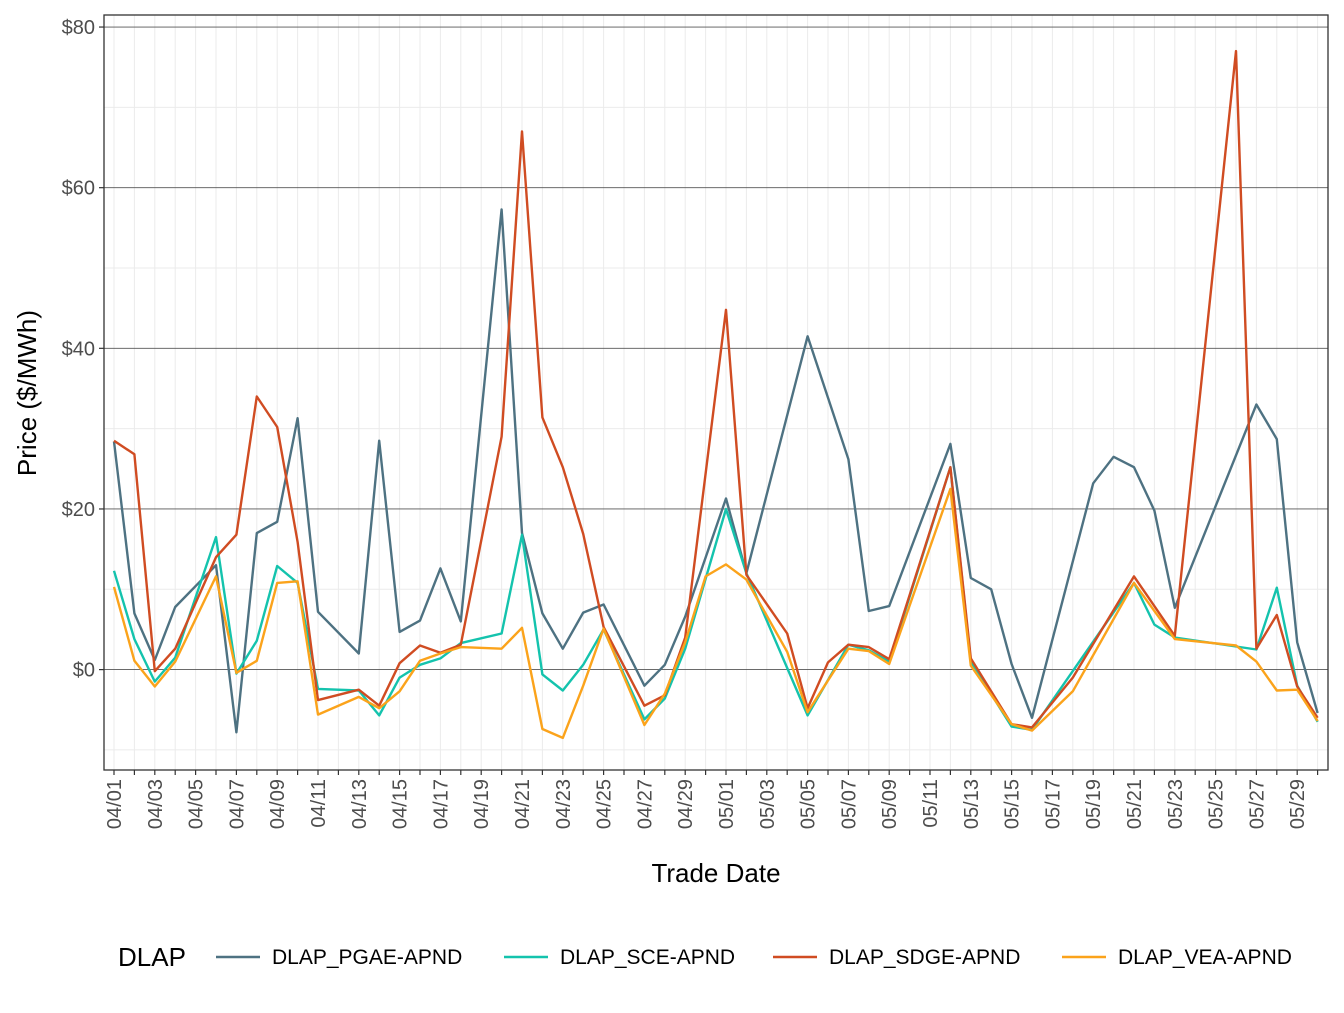 The image size is (1344, 1013). What do you see at coordinates (78, 510) in the screenshot?
I see `y-tick-label: $20` at bounding box center [78, 510].